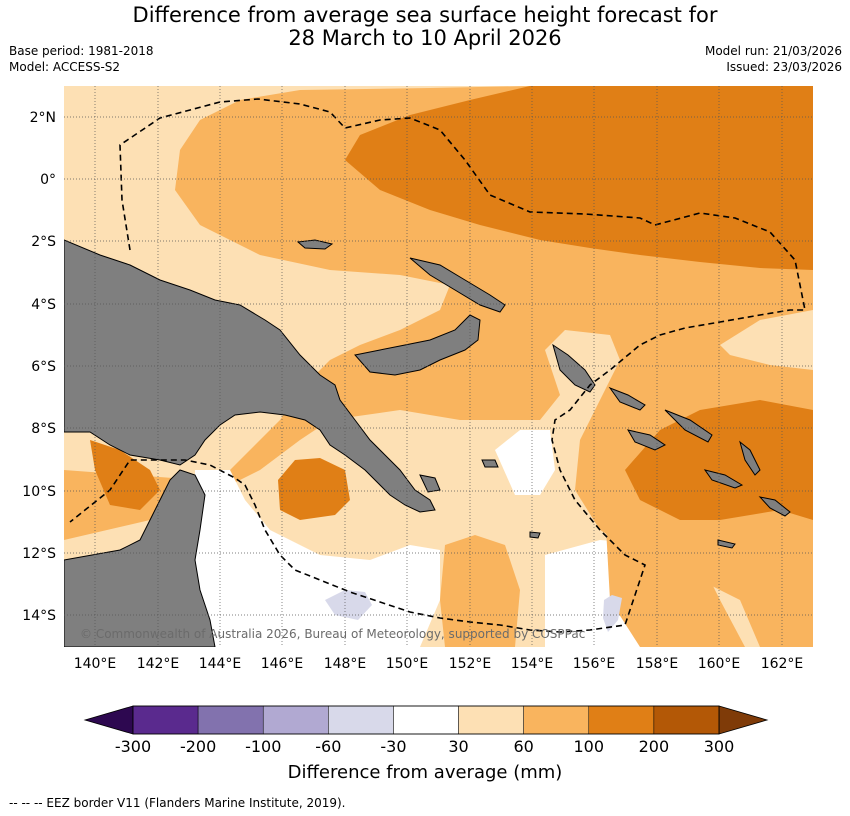 This screenshot has height=816, width=850. I want to click on land-manus, so click(315, 244).